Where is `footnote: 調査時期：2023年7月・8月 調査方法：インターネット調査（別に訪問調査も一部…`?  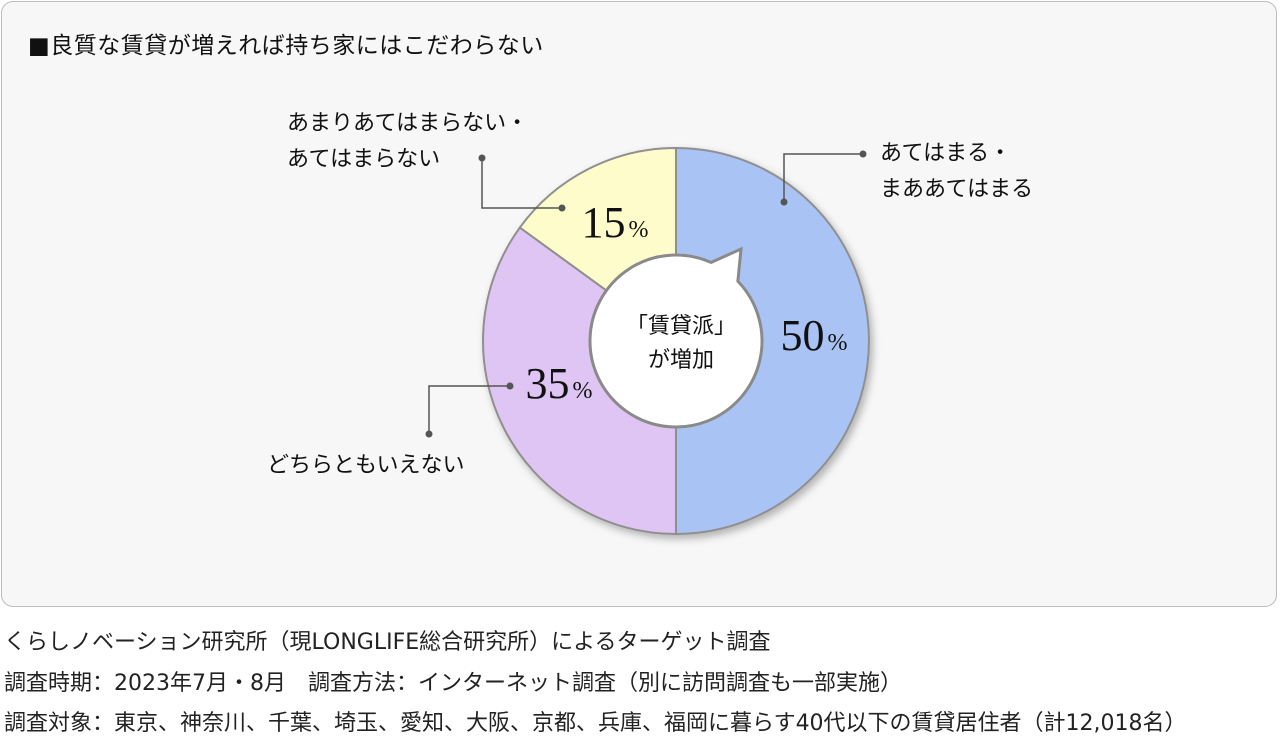 footnote: 調査時期：2023年7月・8月 調査方法：インターネット調査（別に訪問調査も一部… is located at coordinates (453, 683).